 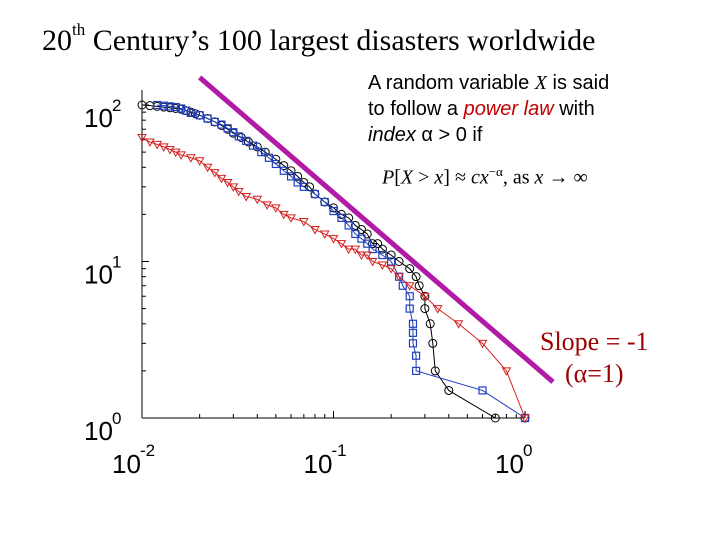 What do you see at coordinates (594, 373) in the screenshot?
I see `alpha-label: (α=1)` at bounding box center [594, 373].